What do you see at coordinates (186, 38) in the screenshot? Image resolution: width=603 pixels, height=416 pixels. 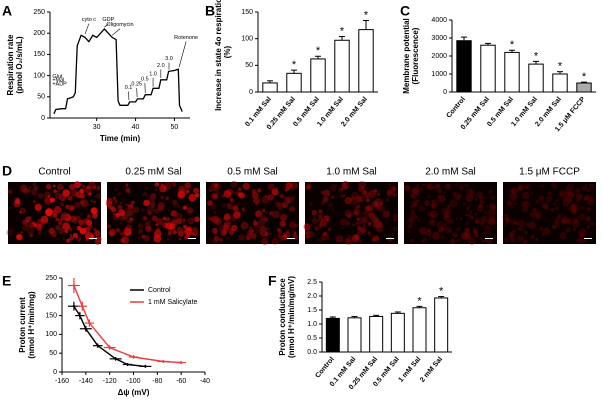 I see `annotation: Rotenone` at bounding box center [186, 38].